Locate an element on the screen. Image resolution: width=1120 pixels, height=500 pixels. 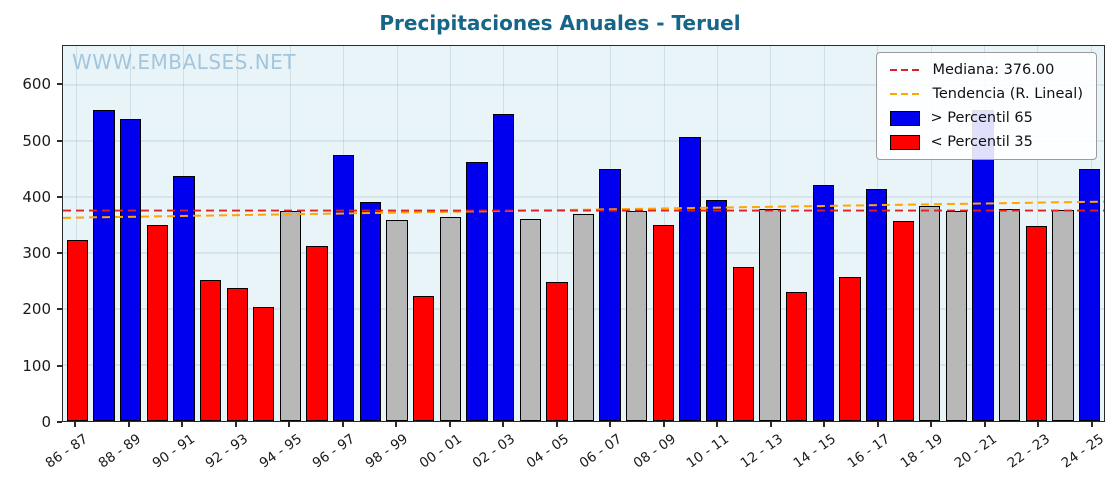
legend-trend-label: Tendencia (R. Lineal) is located at coordinates (1007, 94).